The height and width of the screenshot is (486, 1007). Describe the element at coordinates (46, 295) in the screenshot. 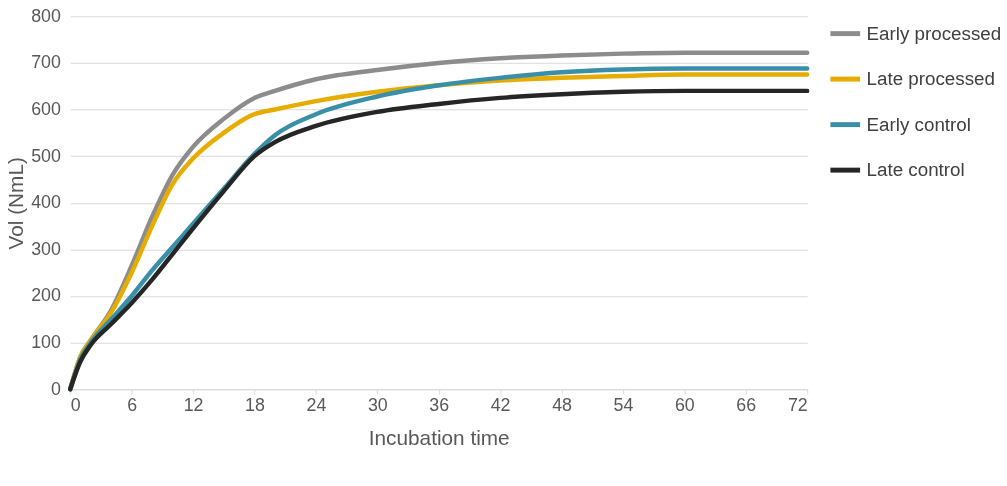

I see `y-tick-label: 200` at that location.